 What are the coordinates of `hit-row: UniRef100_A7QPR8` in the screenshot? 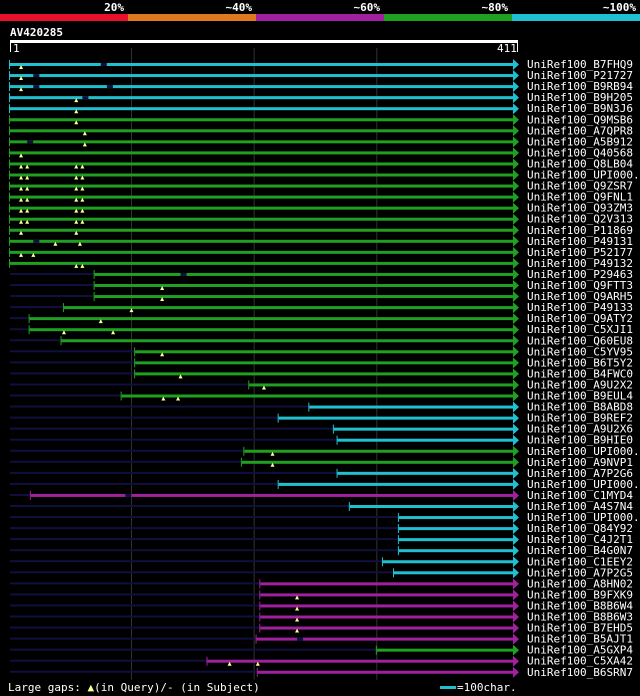 It's located at (321, 130).